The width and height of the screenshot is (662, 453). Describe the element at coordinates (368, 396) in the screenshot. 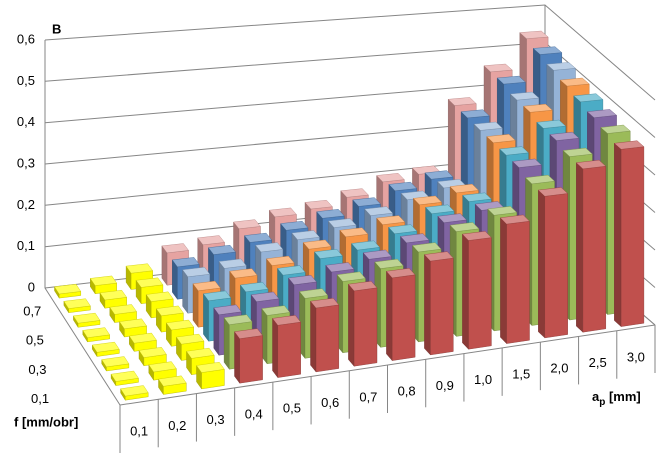

I see `x-tick-label: 0,7` at that location.